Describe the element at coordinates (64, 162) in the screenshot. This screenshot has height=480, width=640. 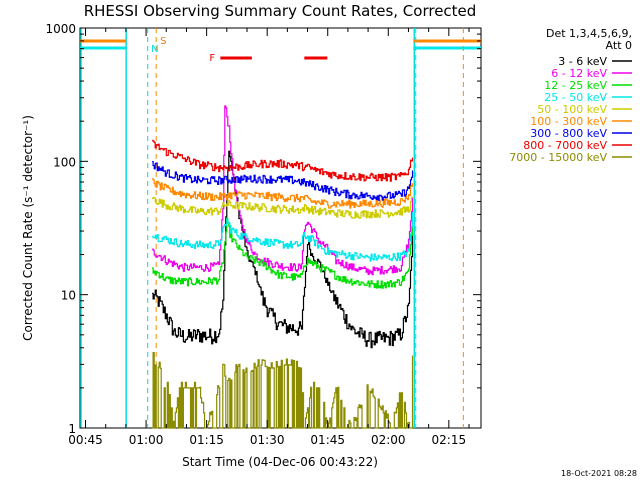
I see `y-tick-label: 100` at that location.